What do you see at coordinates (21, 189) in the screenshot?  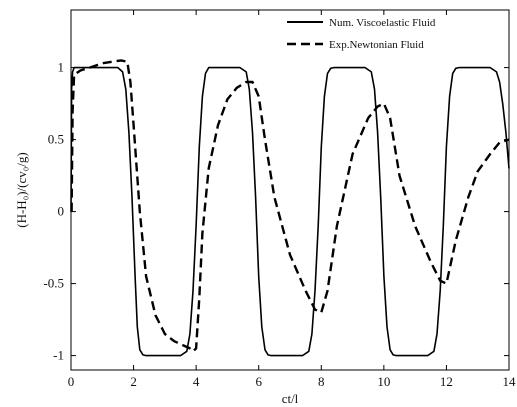 I see `y-axis-label: (H-H₀)/(cv₀/g)` at bounding box center [21, 189].